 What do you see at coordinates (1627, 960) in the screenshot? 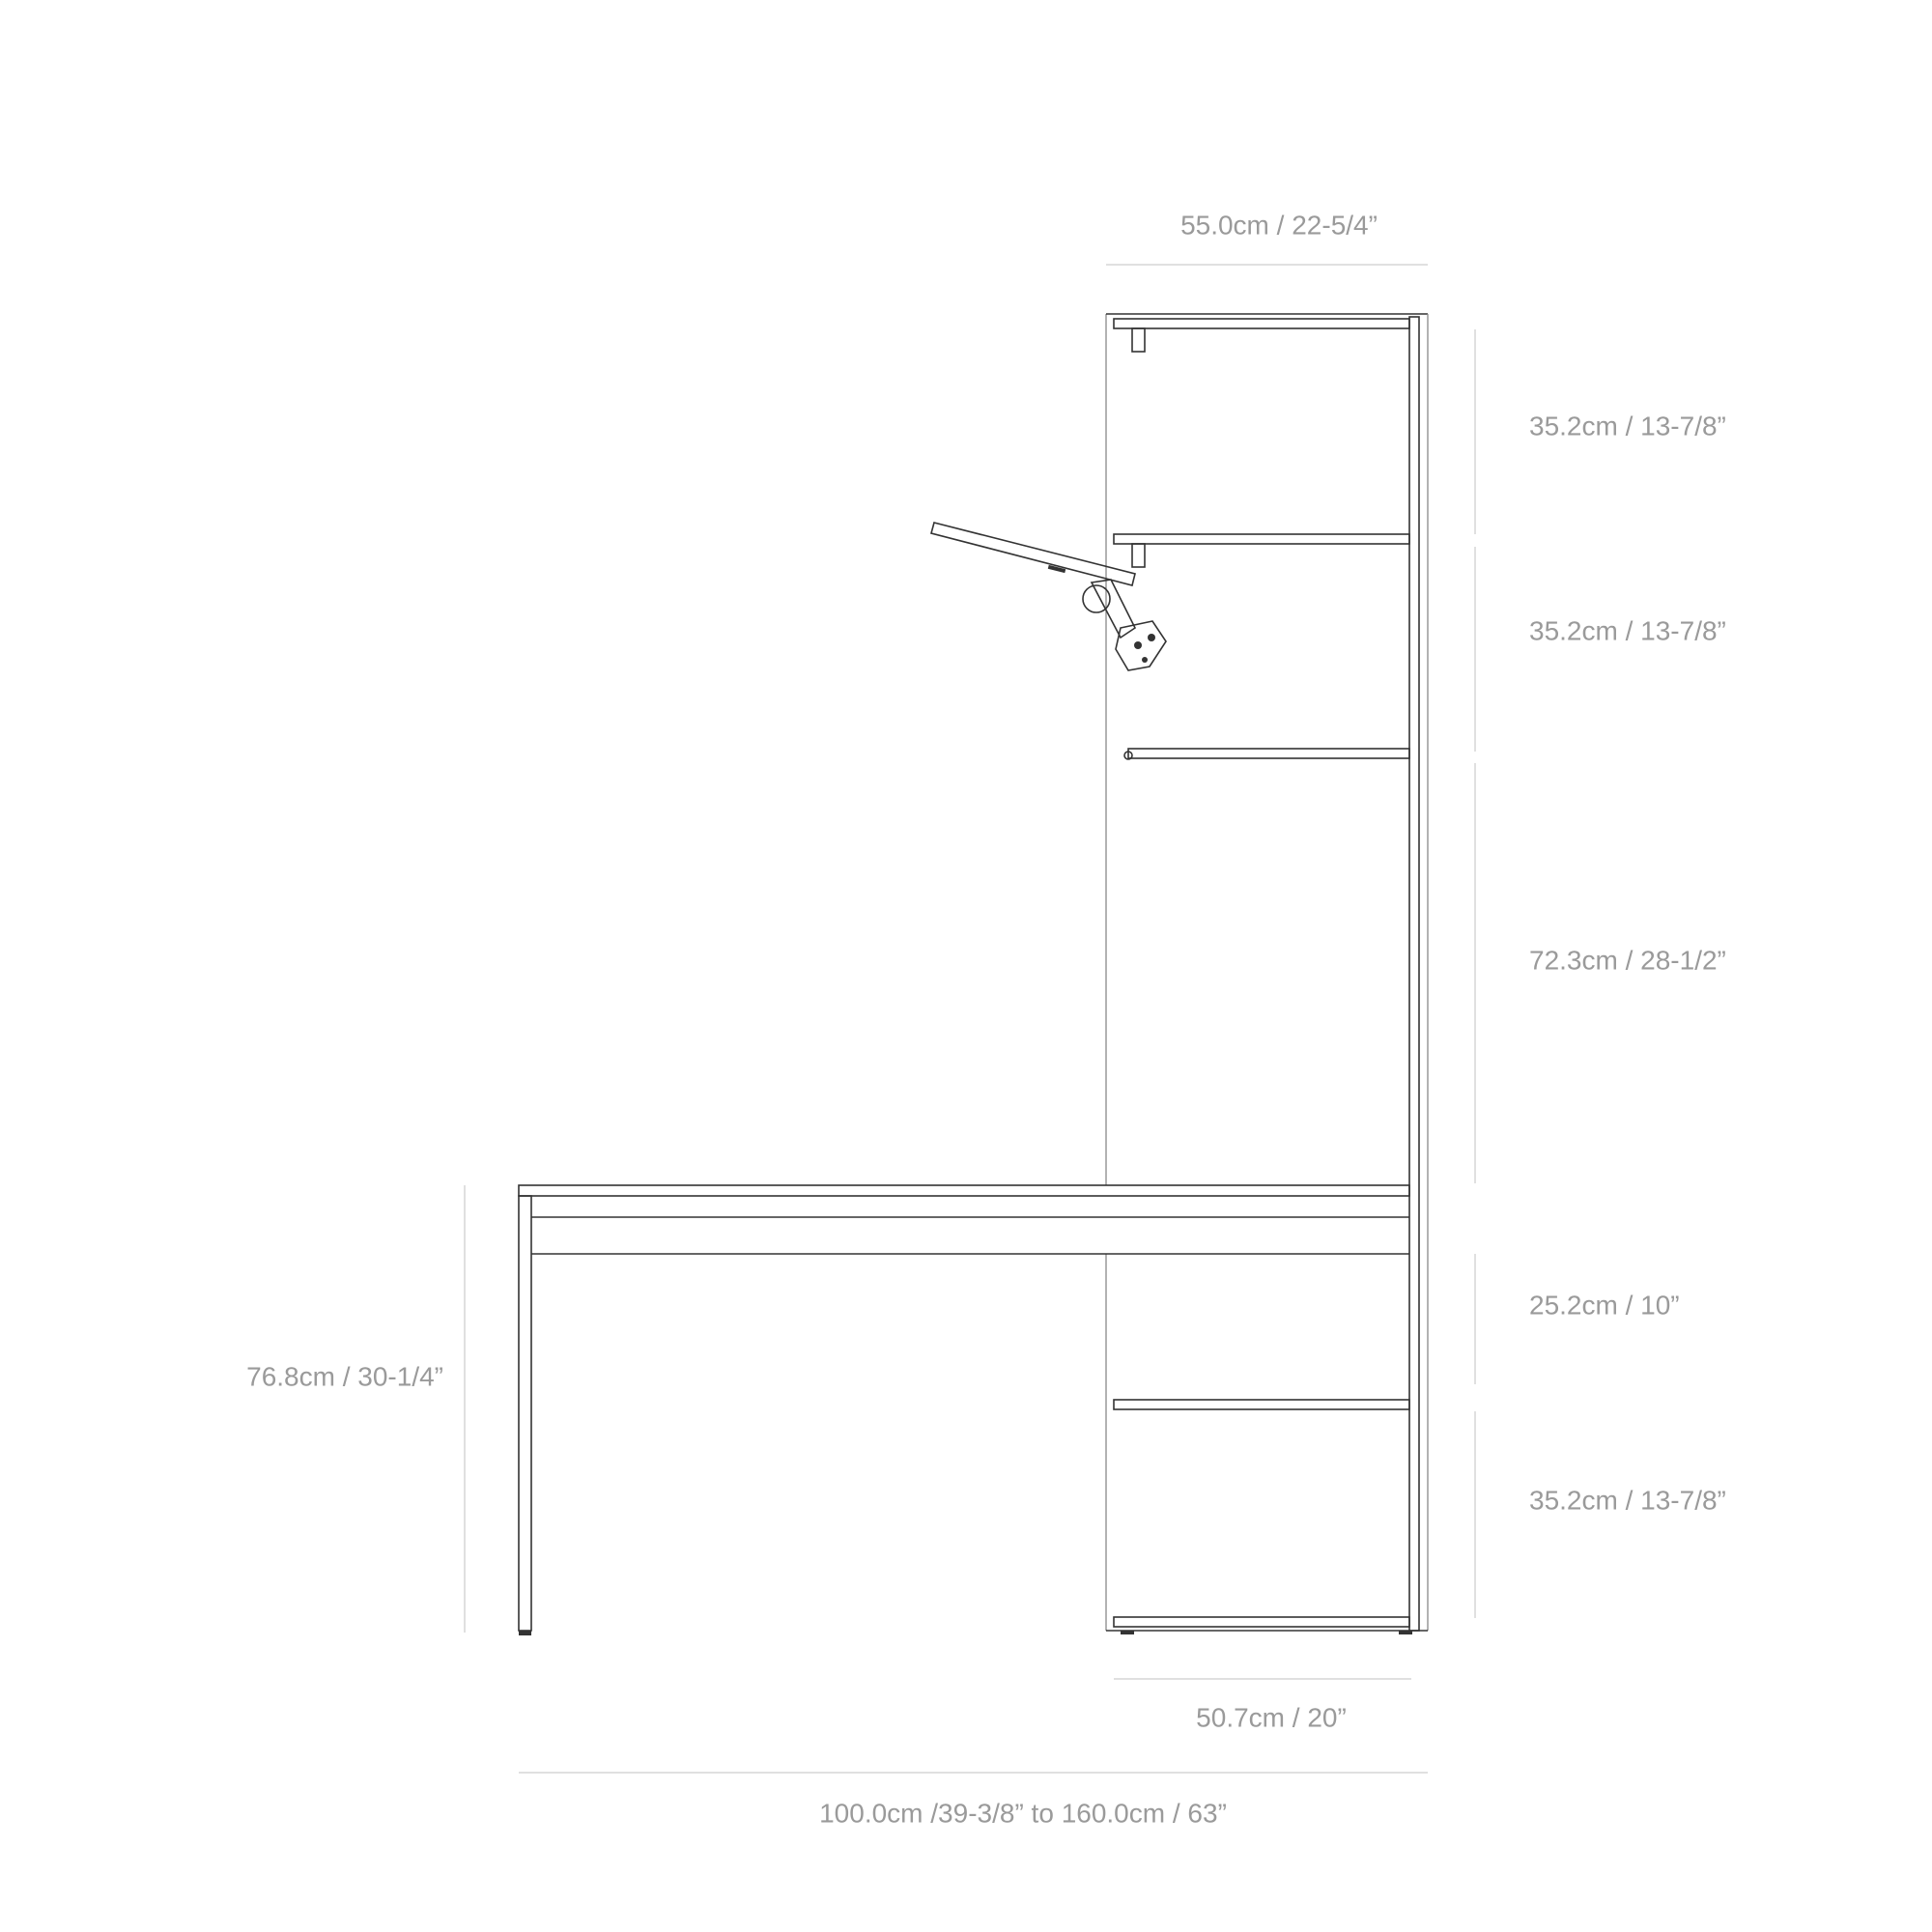
I see `dim-label: 72.3cm / 28-1/2”` at bounding box center [1627, 960].